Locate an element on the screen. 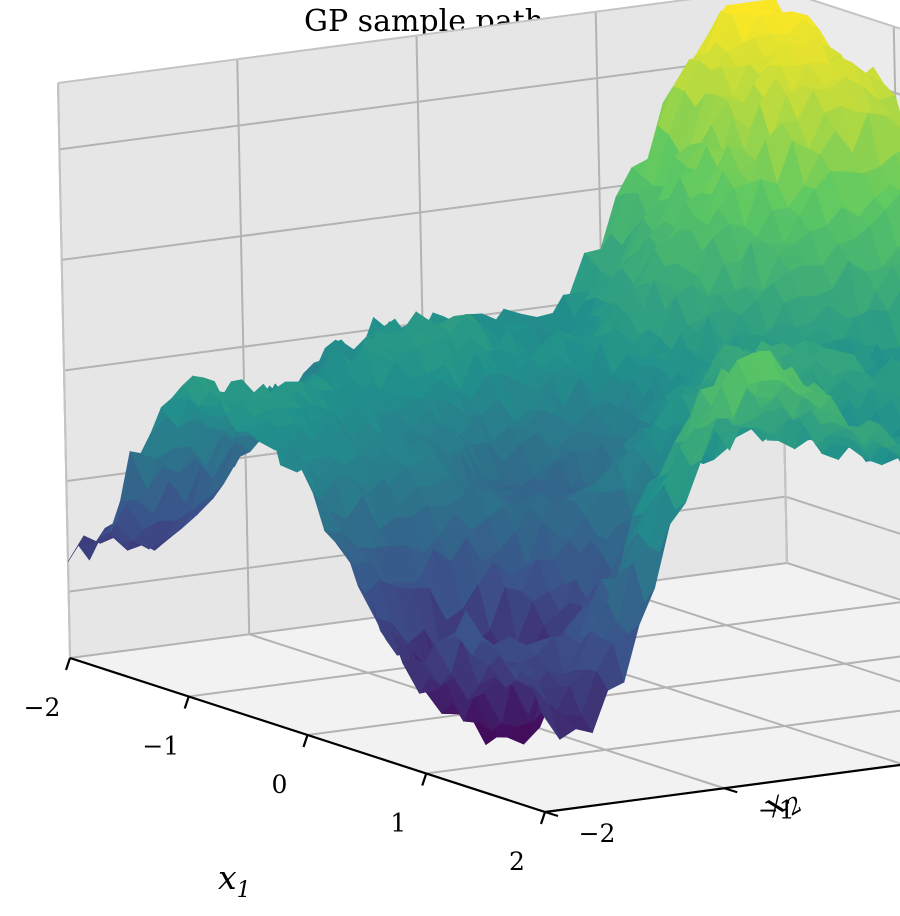 The image size is (900, 916). grid-z-back is located at coordinates (842, 515).